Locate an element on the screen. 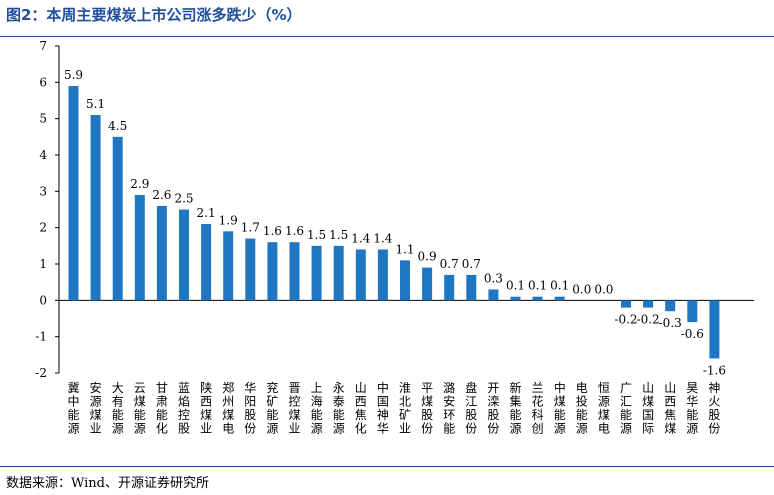 The width and height of the screenshot is (774, 495). category-label: 潞安环能 is located at coordinates (449, 408).